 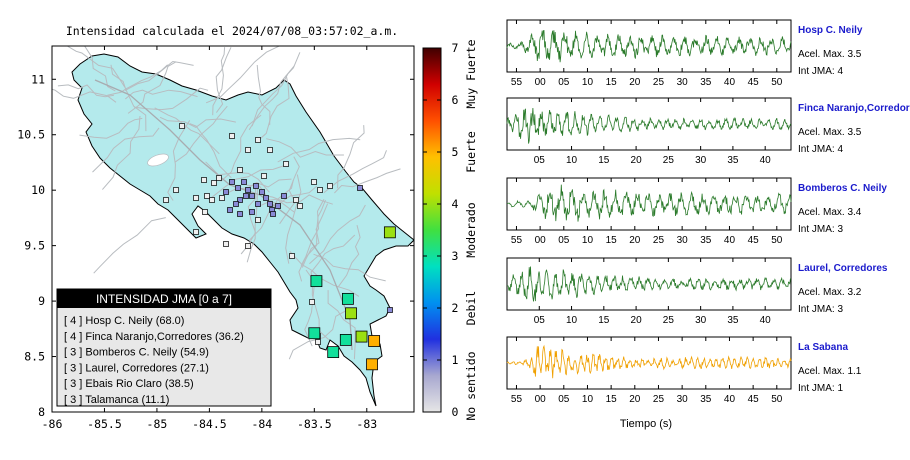 I want to click on station-name: Bomberos C. Neily, so click(x=842, y=188).